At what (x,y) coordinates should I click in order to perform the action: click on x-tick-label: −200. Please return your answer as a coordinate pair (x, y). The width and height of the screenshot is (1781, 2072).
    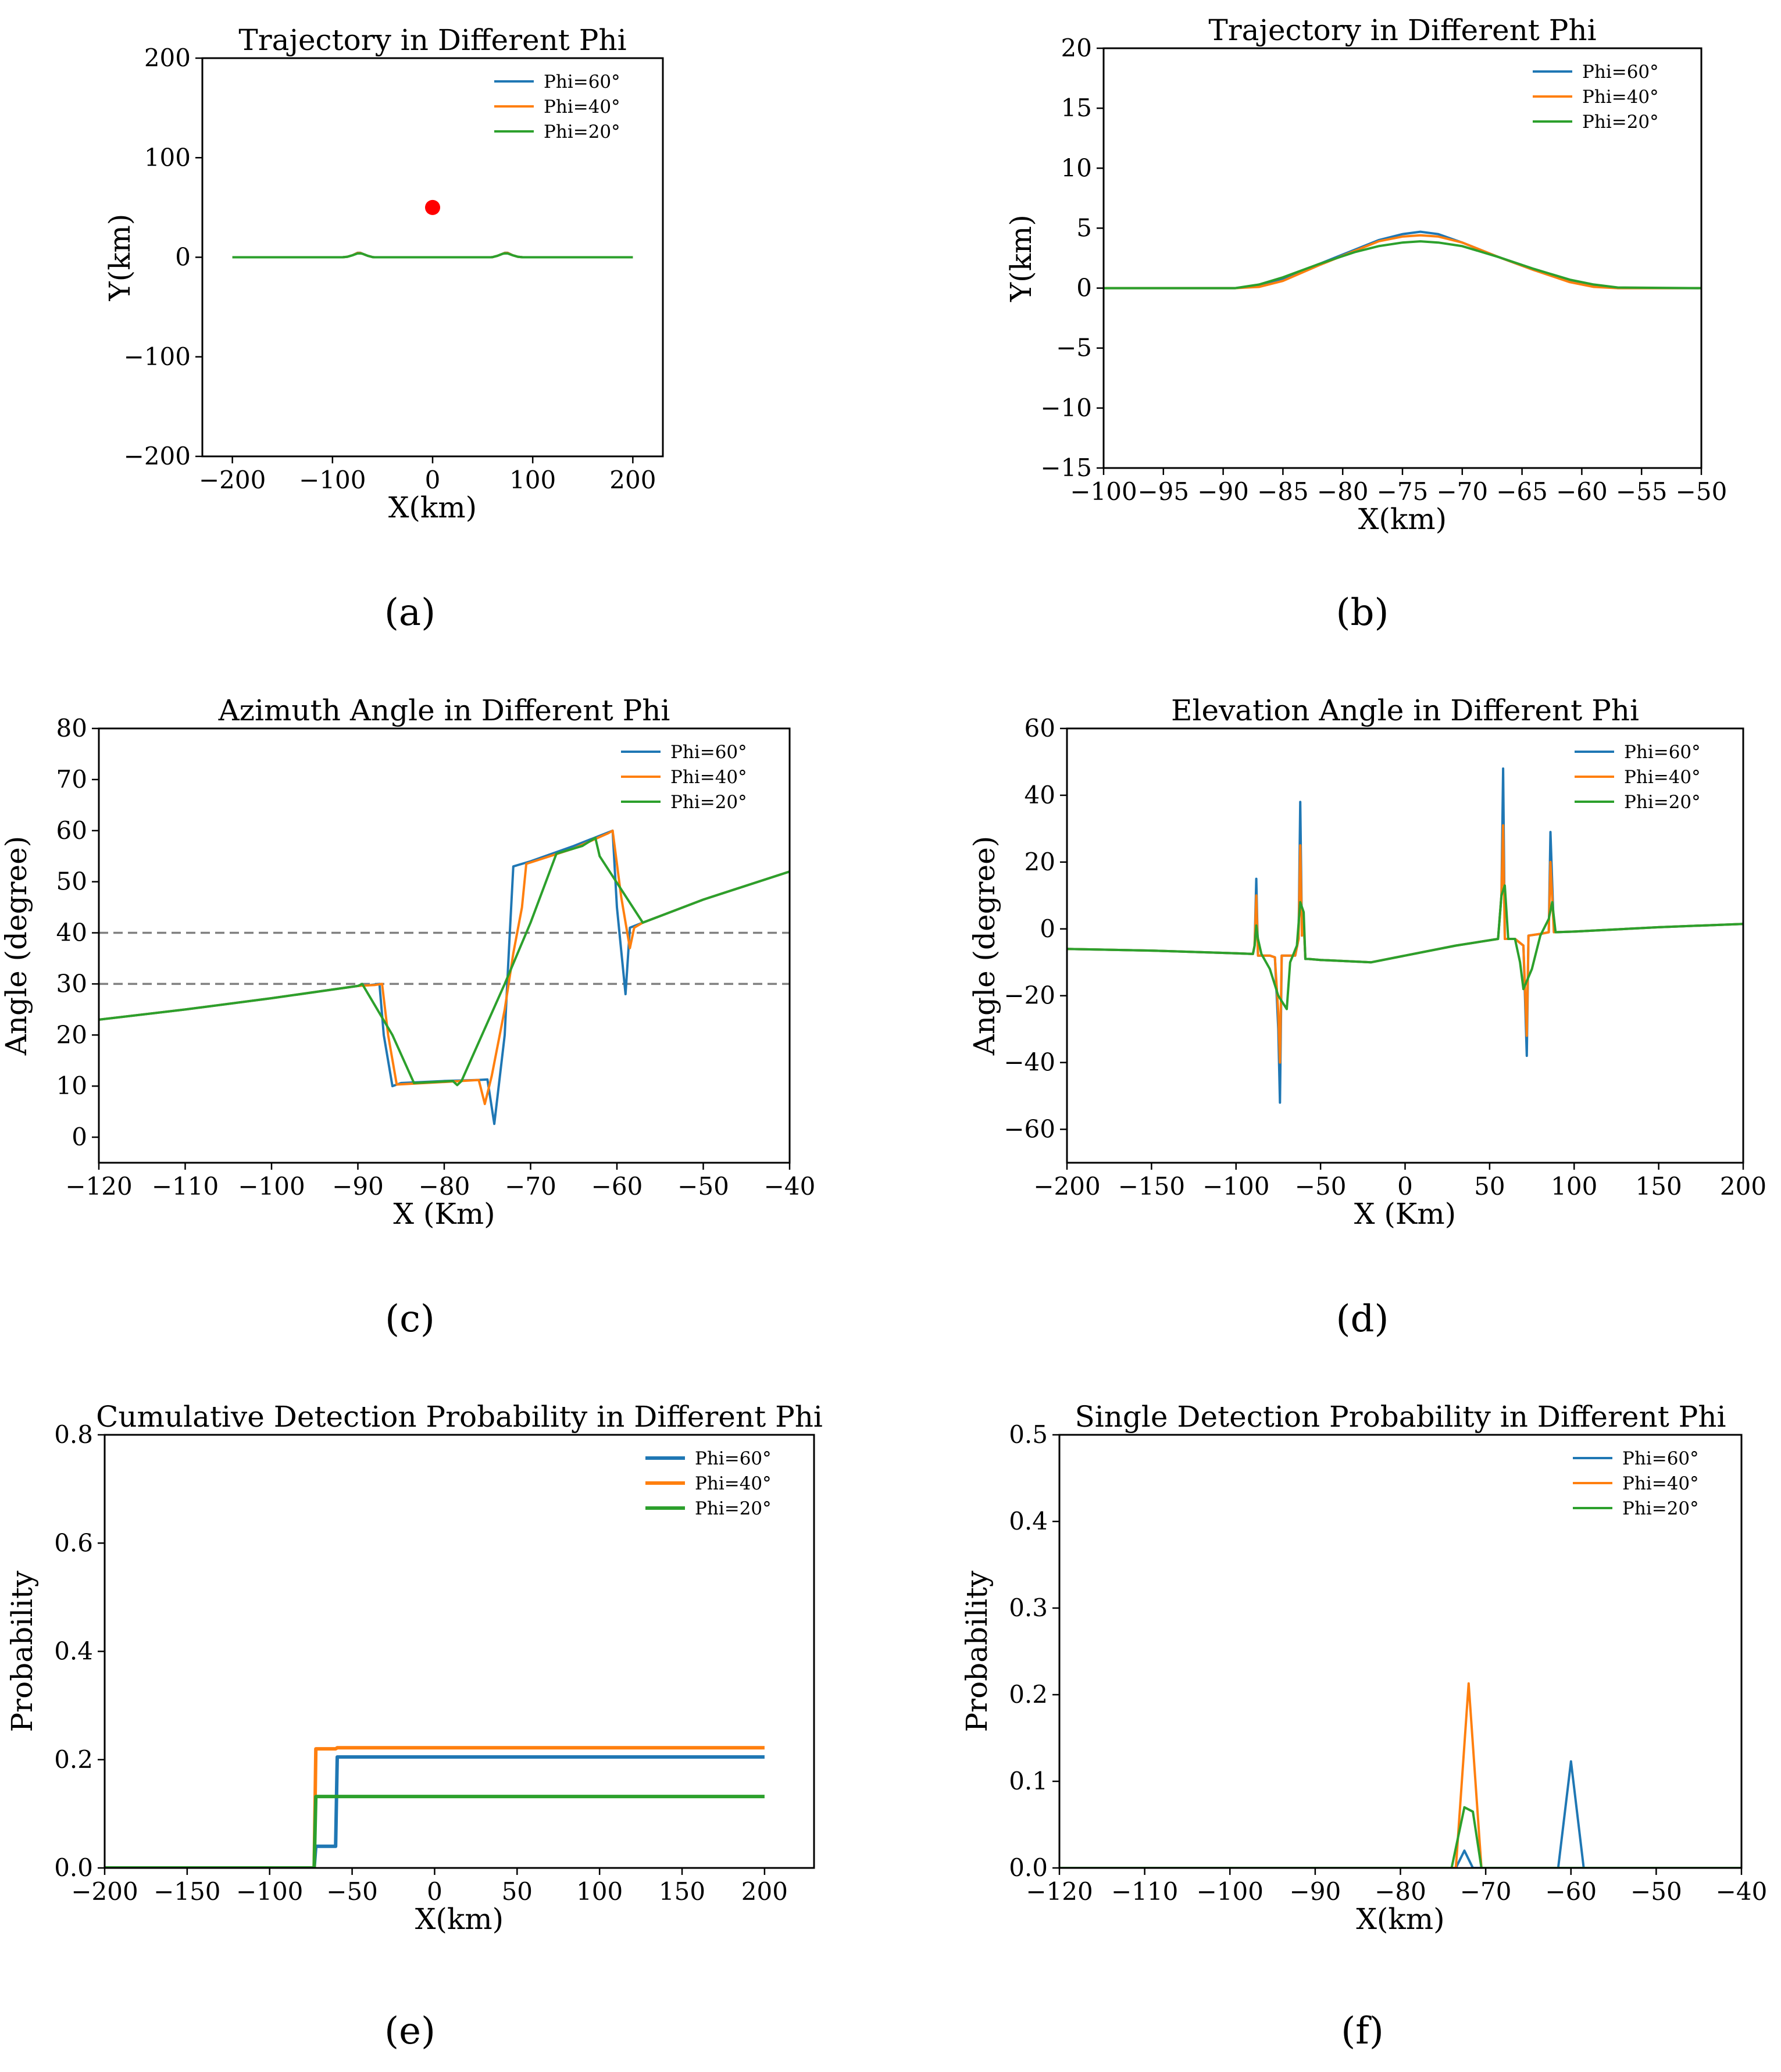
    Looking at the image, I should click on (232, 480).